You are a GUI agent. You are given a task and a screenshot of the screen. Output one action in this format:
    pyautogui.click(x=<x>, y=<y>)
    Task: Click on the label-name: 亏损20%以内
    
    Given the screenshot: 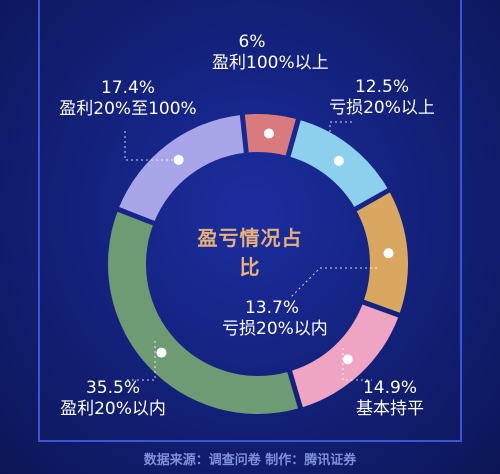 What is the action you would take?
    pyautogui.click(x=275, y=329)
    